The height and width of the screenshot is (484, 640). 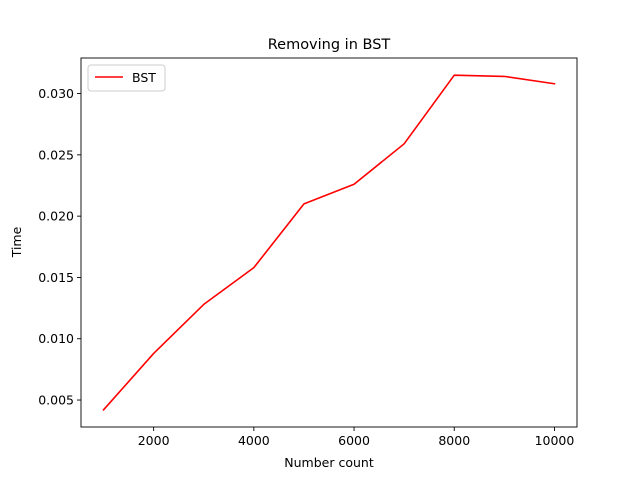 I want to click on x-axis-ticks: 2000 4000 6000 8000 10000, so click(x=356, y=437).